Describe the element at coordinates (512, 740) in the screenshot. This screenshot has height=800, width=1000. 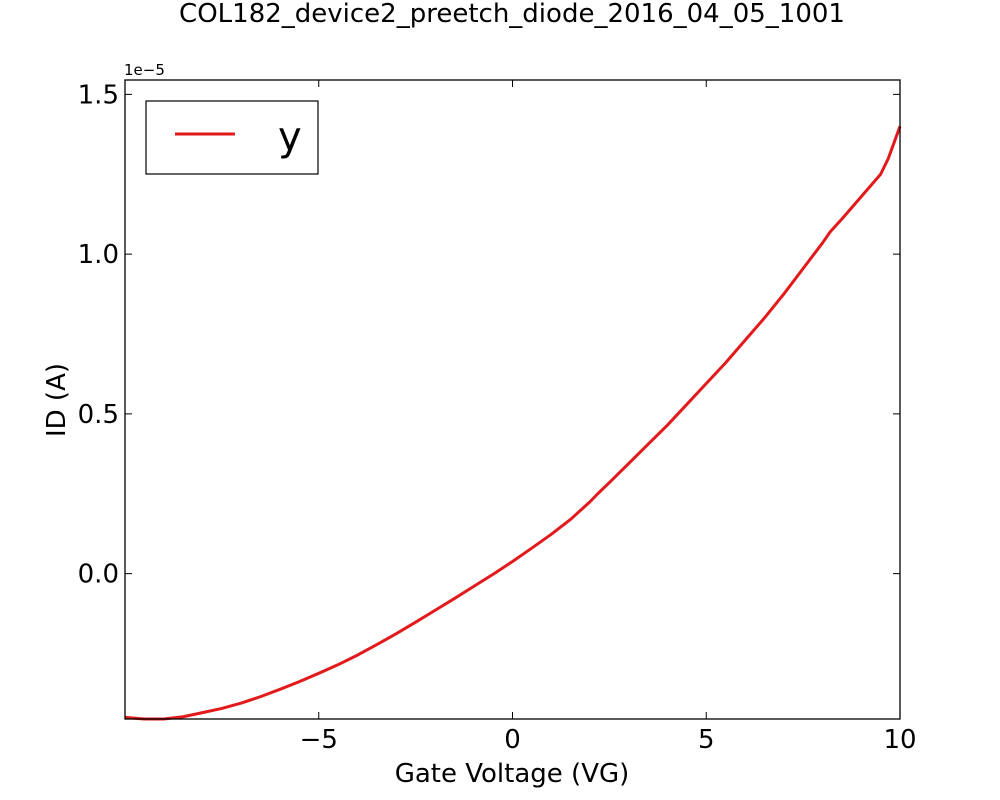
I see `x-tick-label: 0` at that location.